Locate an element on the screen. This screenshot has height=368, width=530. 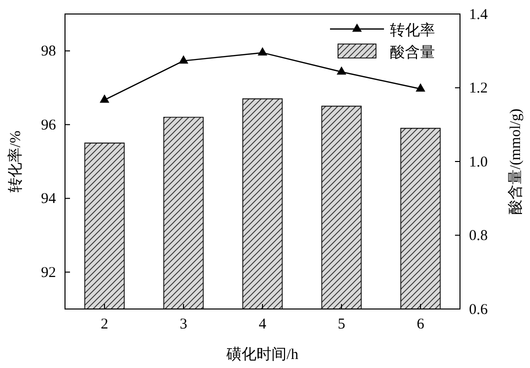
x-axis-title: 磺化时间/h is located at coordinates (262, 354).